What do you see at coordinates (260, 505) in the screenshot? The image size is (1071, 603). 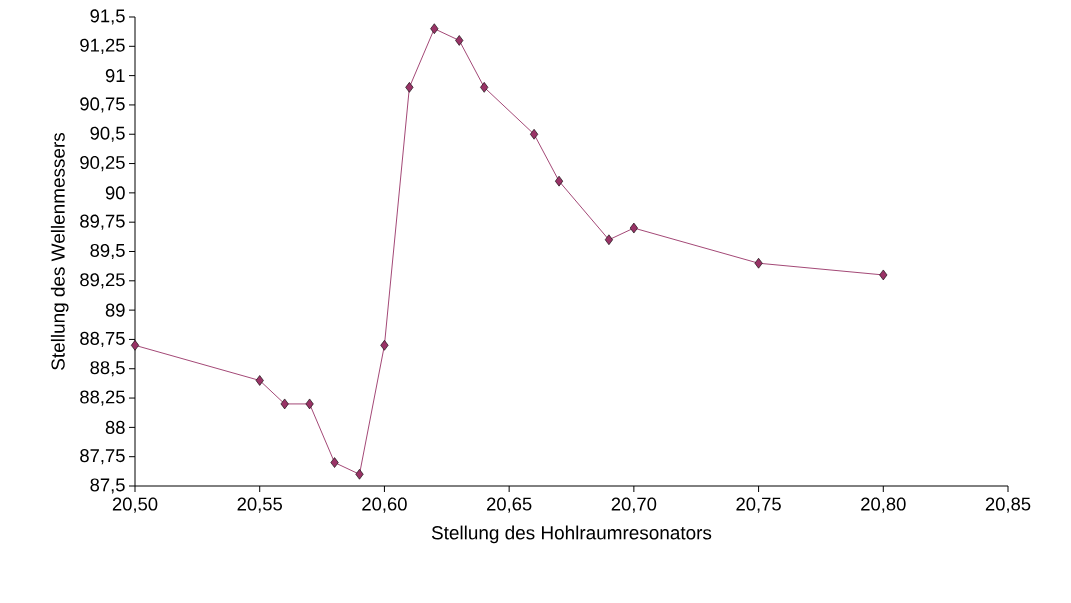 I see `x-tick-label: 20,55` at bounding box center [260, 505].